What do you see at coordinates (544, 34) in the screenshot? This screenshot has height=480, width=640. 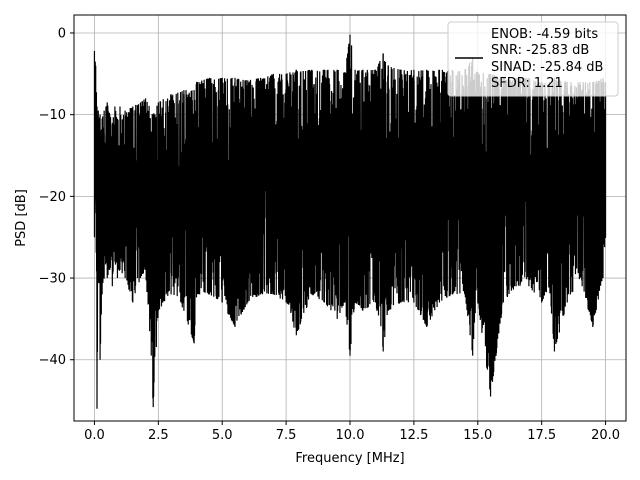 I see `legend-entry-enob: ENOB: -4.59 bits` at bounding box center [544, 34].